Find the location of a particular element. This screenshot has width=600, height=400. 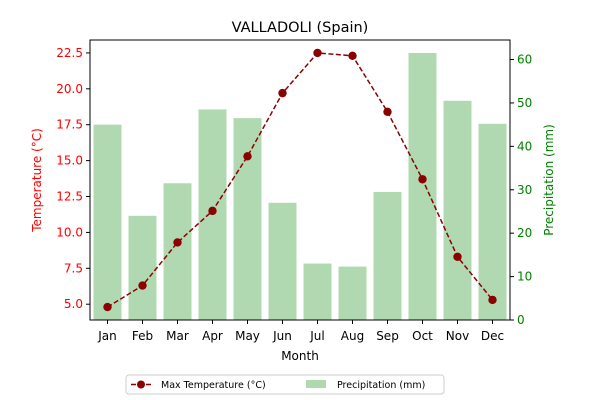

right-tick-label: 40 is located at coordinates (524, 146).